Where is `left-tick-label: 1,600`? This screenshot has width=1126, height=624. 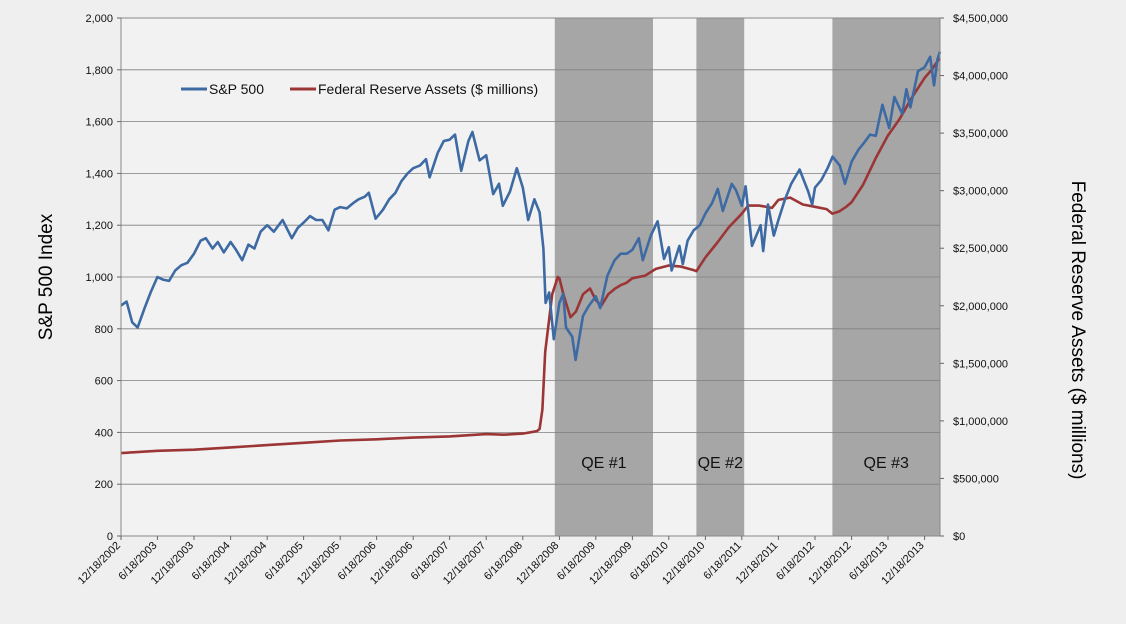 left-tick-label: 1,600 is located at coordinates (99, 123).